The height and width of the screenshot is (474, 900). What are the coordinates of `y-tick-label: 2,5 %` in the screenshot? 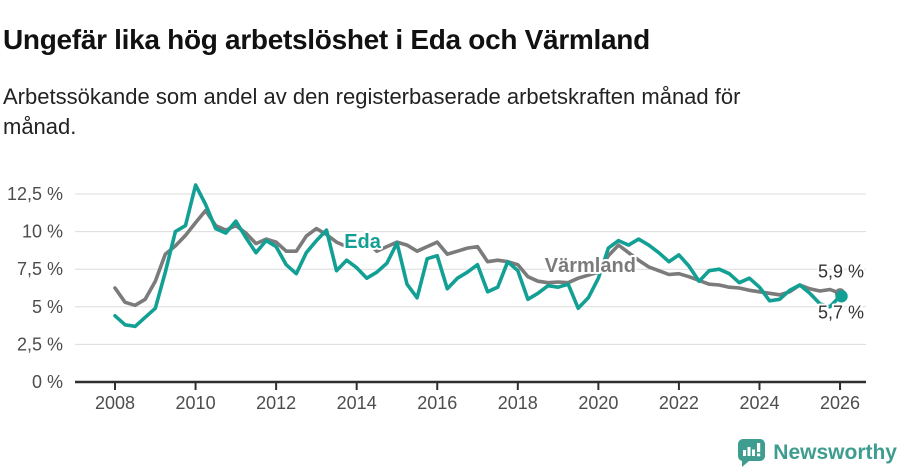 It's located at (40, 344).